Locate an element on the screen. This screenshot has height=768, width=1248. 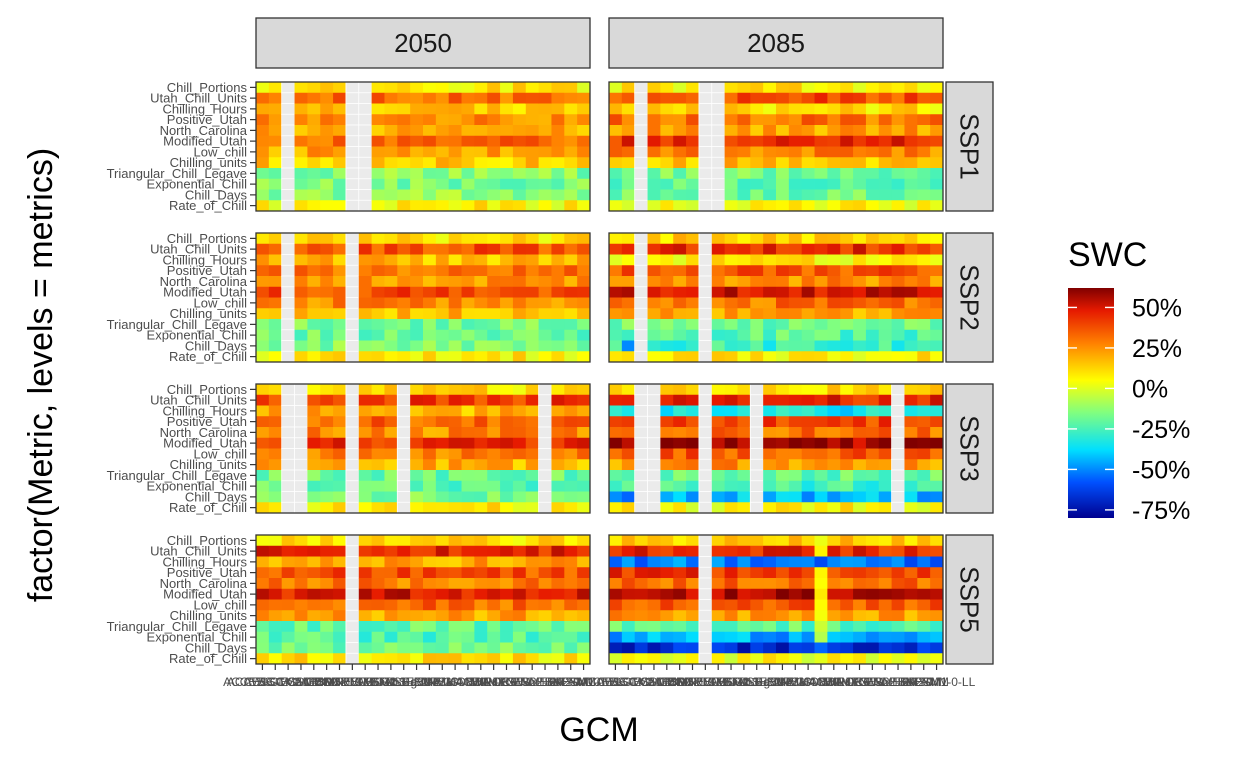
row-strip-SSP5: SSP5 is located at coordinates (969, 599).